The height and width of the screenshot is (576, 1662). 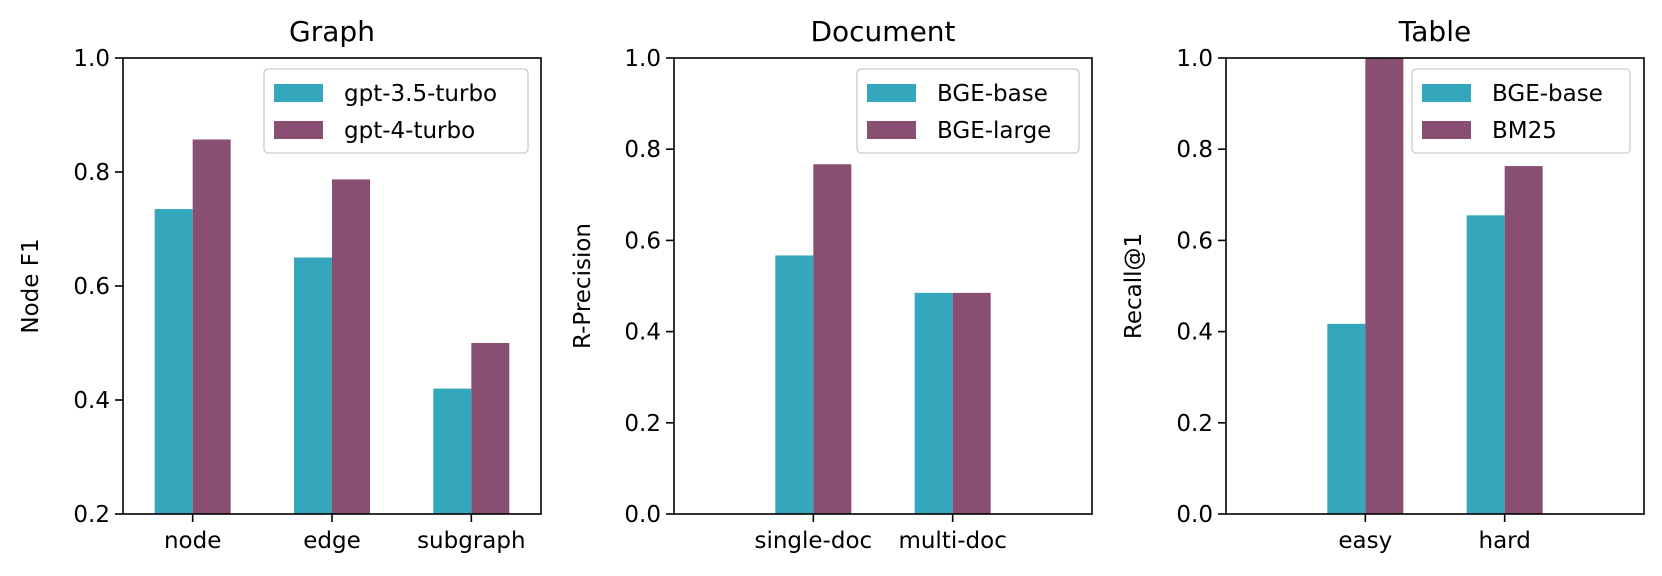 What do you see at coordinates (31, 285) in the screenshot?
I see `graph-y-axis-label: Node F1` at bounding box center [31, 285].